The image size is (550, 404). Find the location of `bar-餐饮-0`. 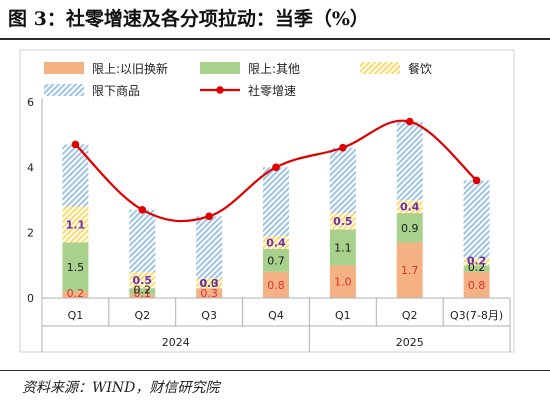

bar-餐饮-0 is located at coordinates (75, 224).